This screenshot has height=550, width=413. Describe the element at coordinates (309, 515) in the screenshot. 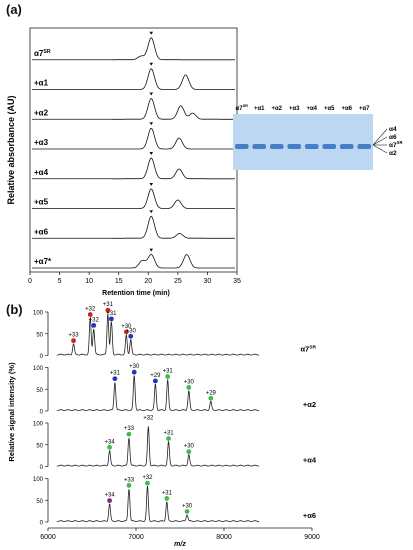

I see `ms-spectrum-label: +α6` at that location.